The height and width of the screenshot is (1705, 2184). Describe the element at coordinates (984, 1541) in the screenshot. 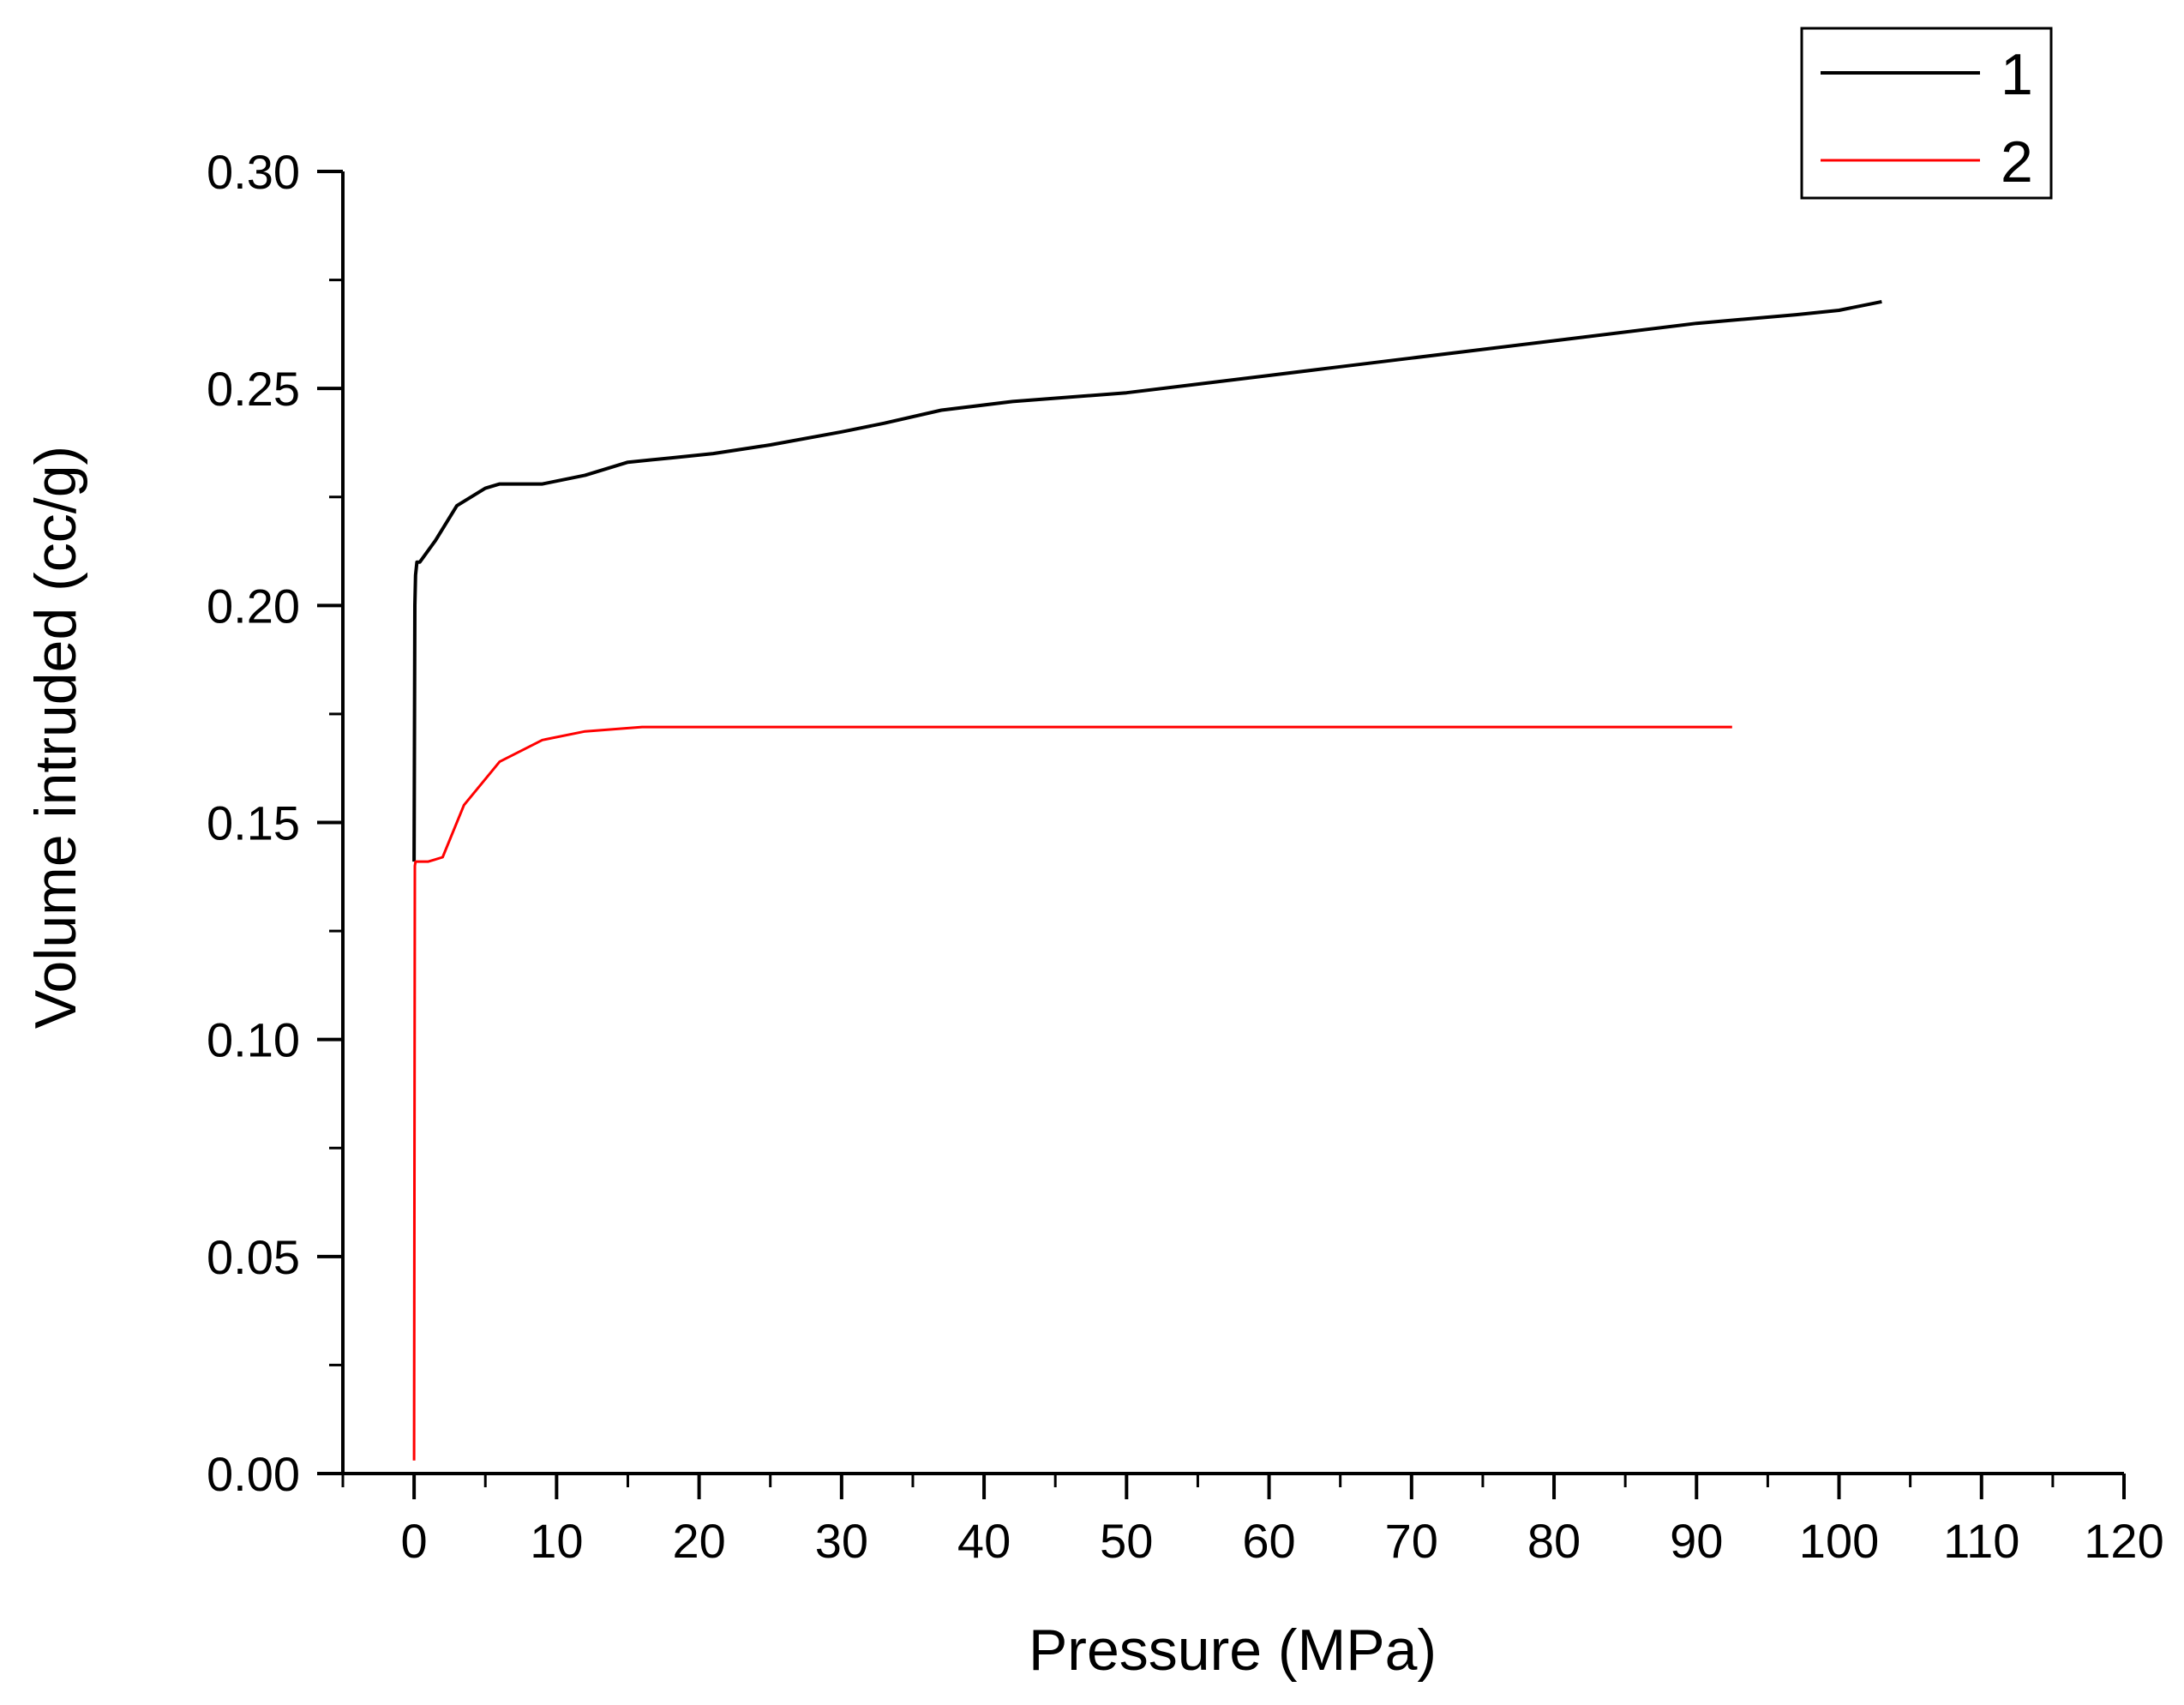

I see `x-tick-label-40: 40` at that location.